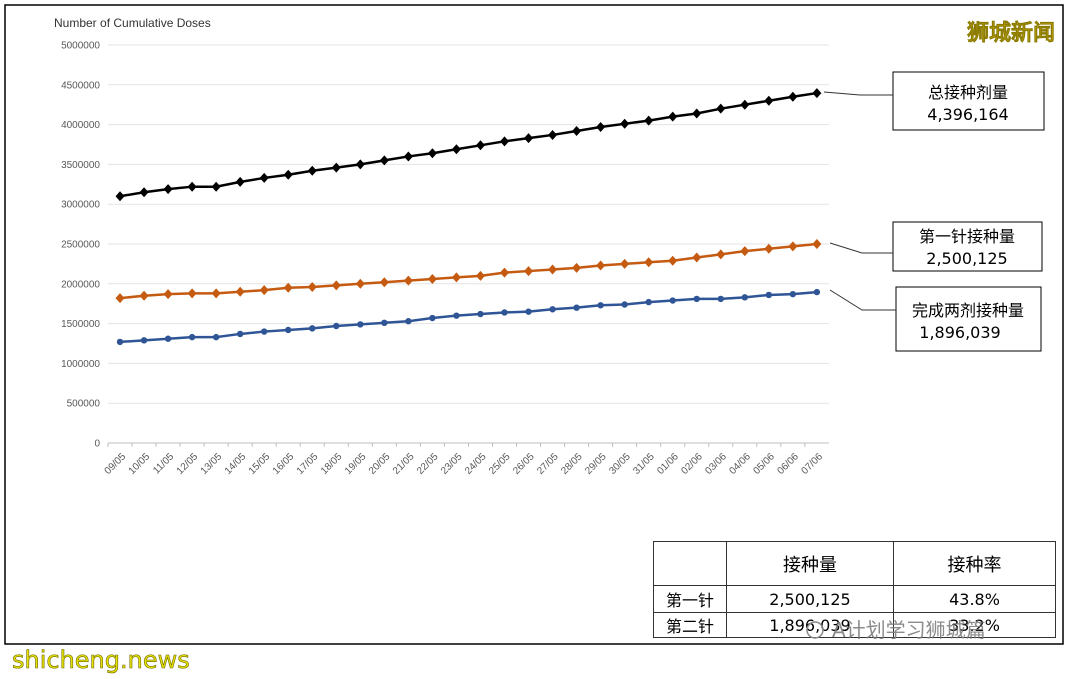 This screenshot has height=679, width=1069. What do you see at coordinates (967, 236) in the screenshot?
I see `callout-name: 第一针接种量` at bounding box center [967, 236].